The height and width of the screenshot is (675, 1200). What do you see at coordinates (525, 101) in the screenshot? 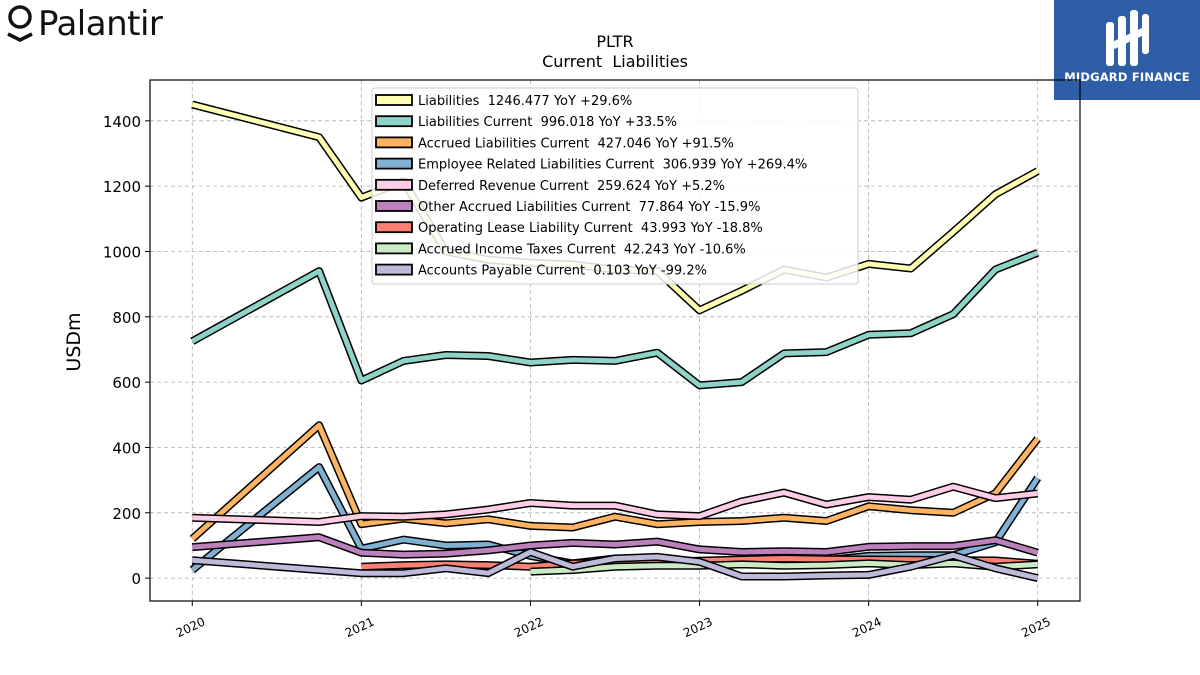
I see `legend-label: Liabilities 1246.477 YoY +29.6%` at bounding box center [525, 101].